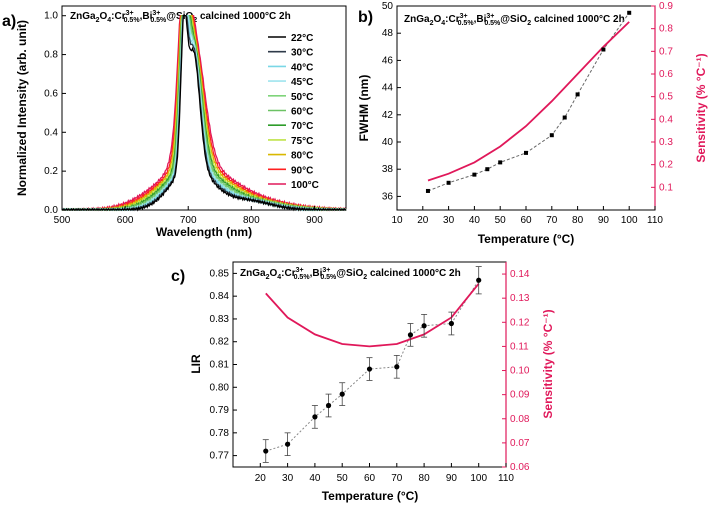 This screenshot has height=507, width=710. I want to click on y-tick-label: 50, so click(388, 6).